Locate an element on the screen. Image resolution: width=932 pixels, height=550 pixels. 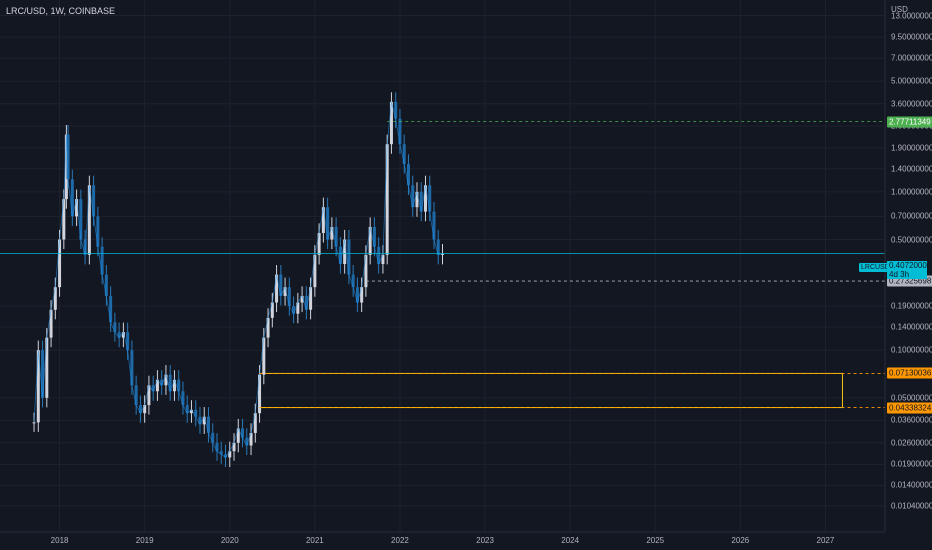
time-tick-label: 2024 is located at coordinates (570, 540).